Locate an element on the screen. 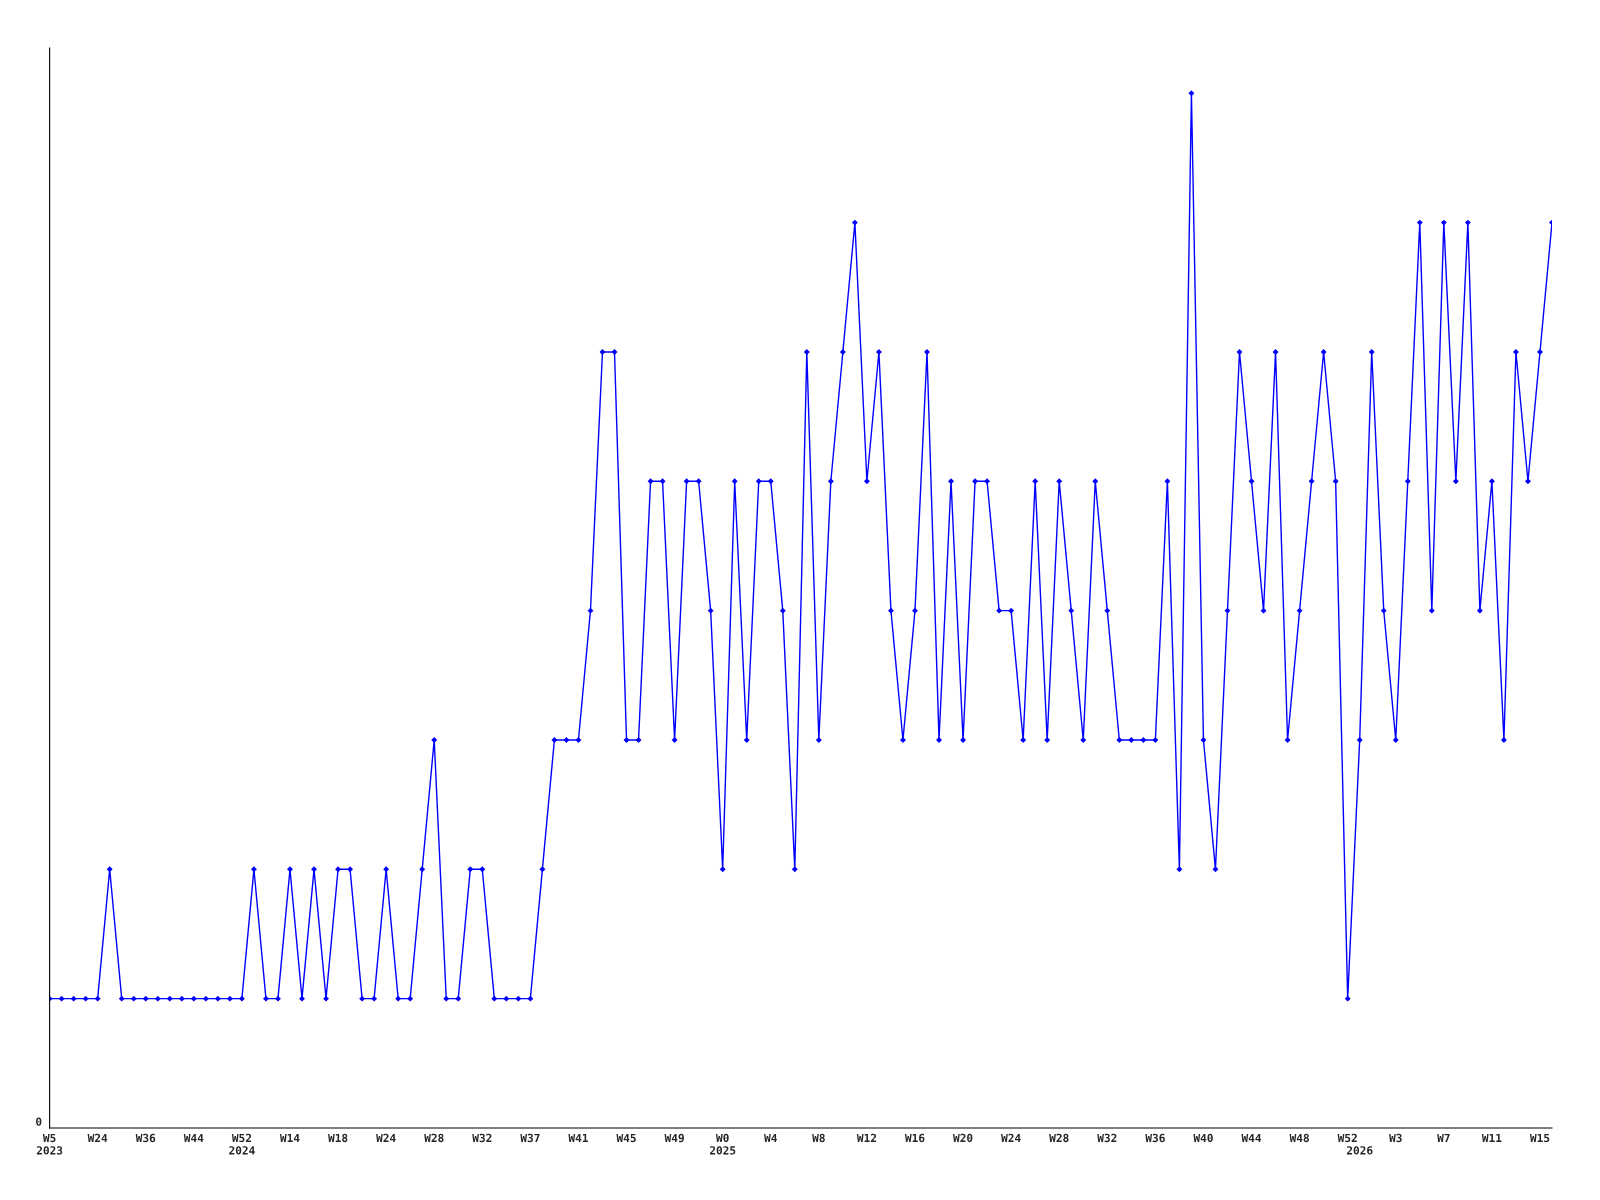 The image size is (1600, 1200). x-tick-label: W16 is located at coordinates (914, 1138).